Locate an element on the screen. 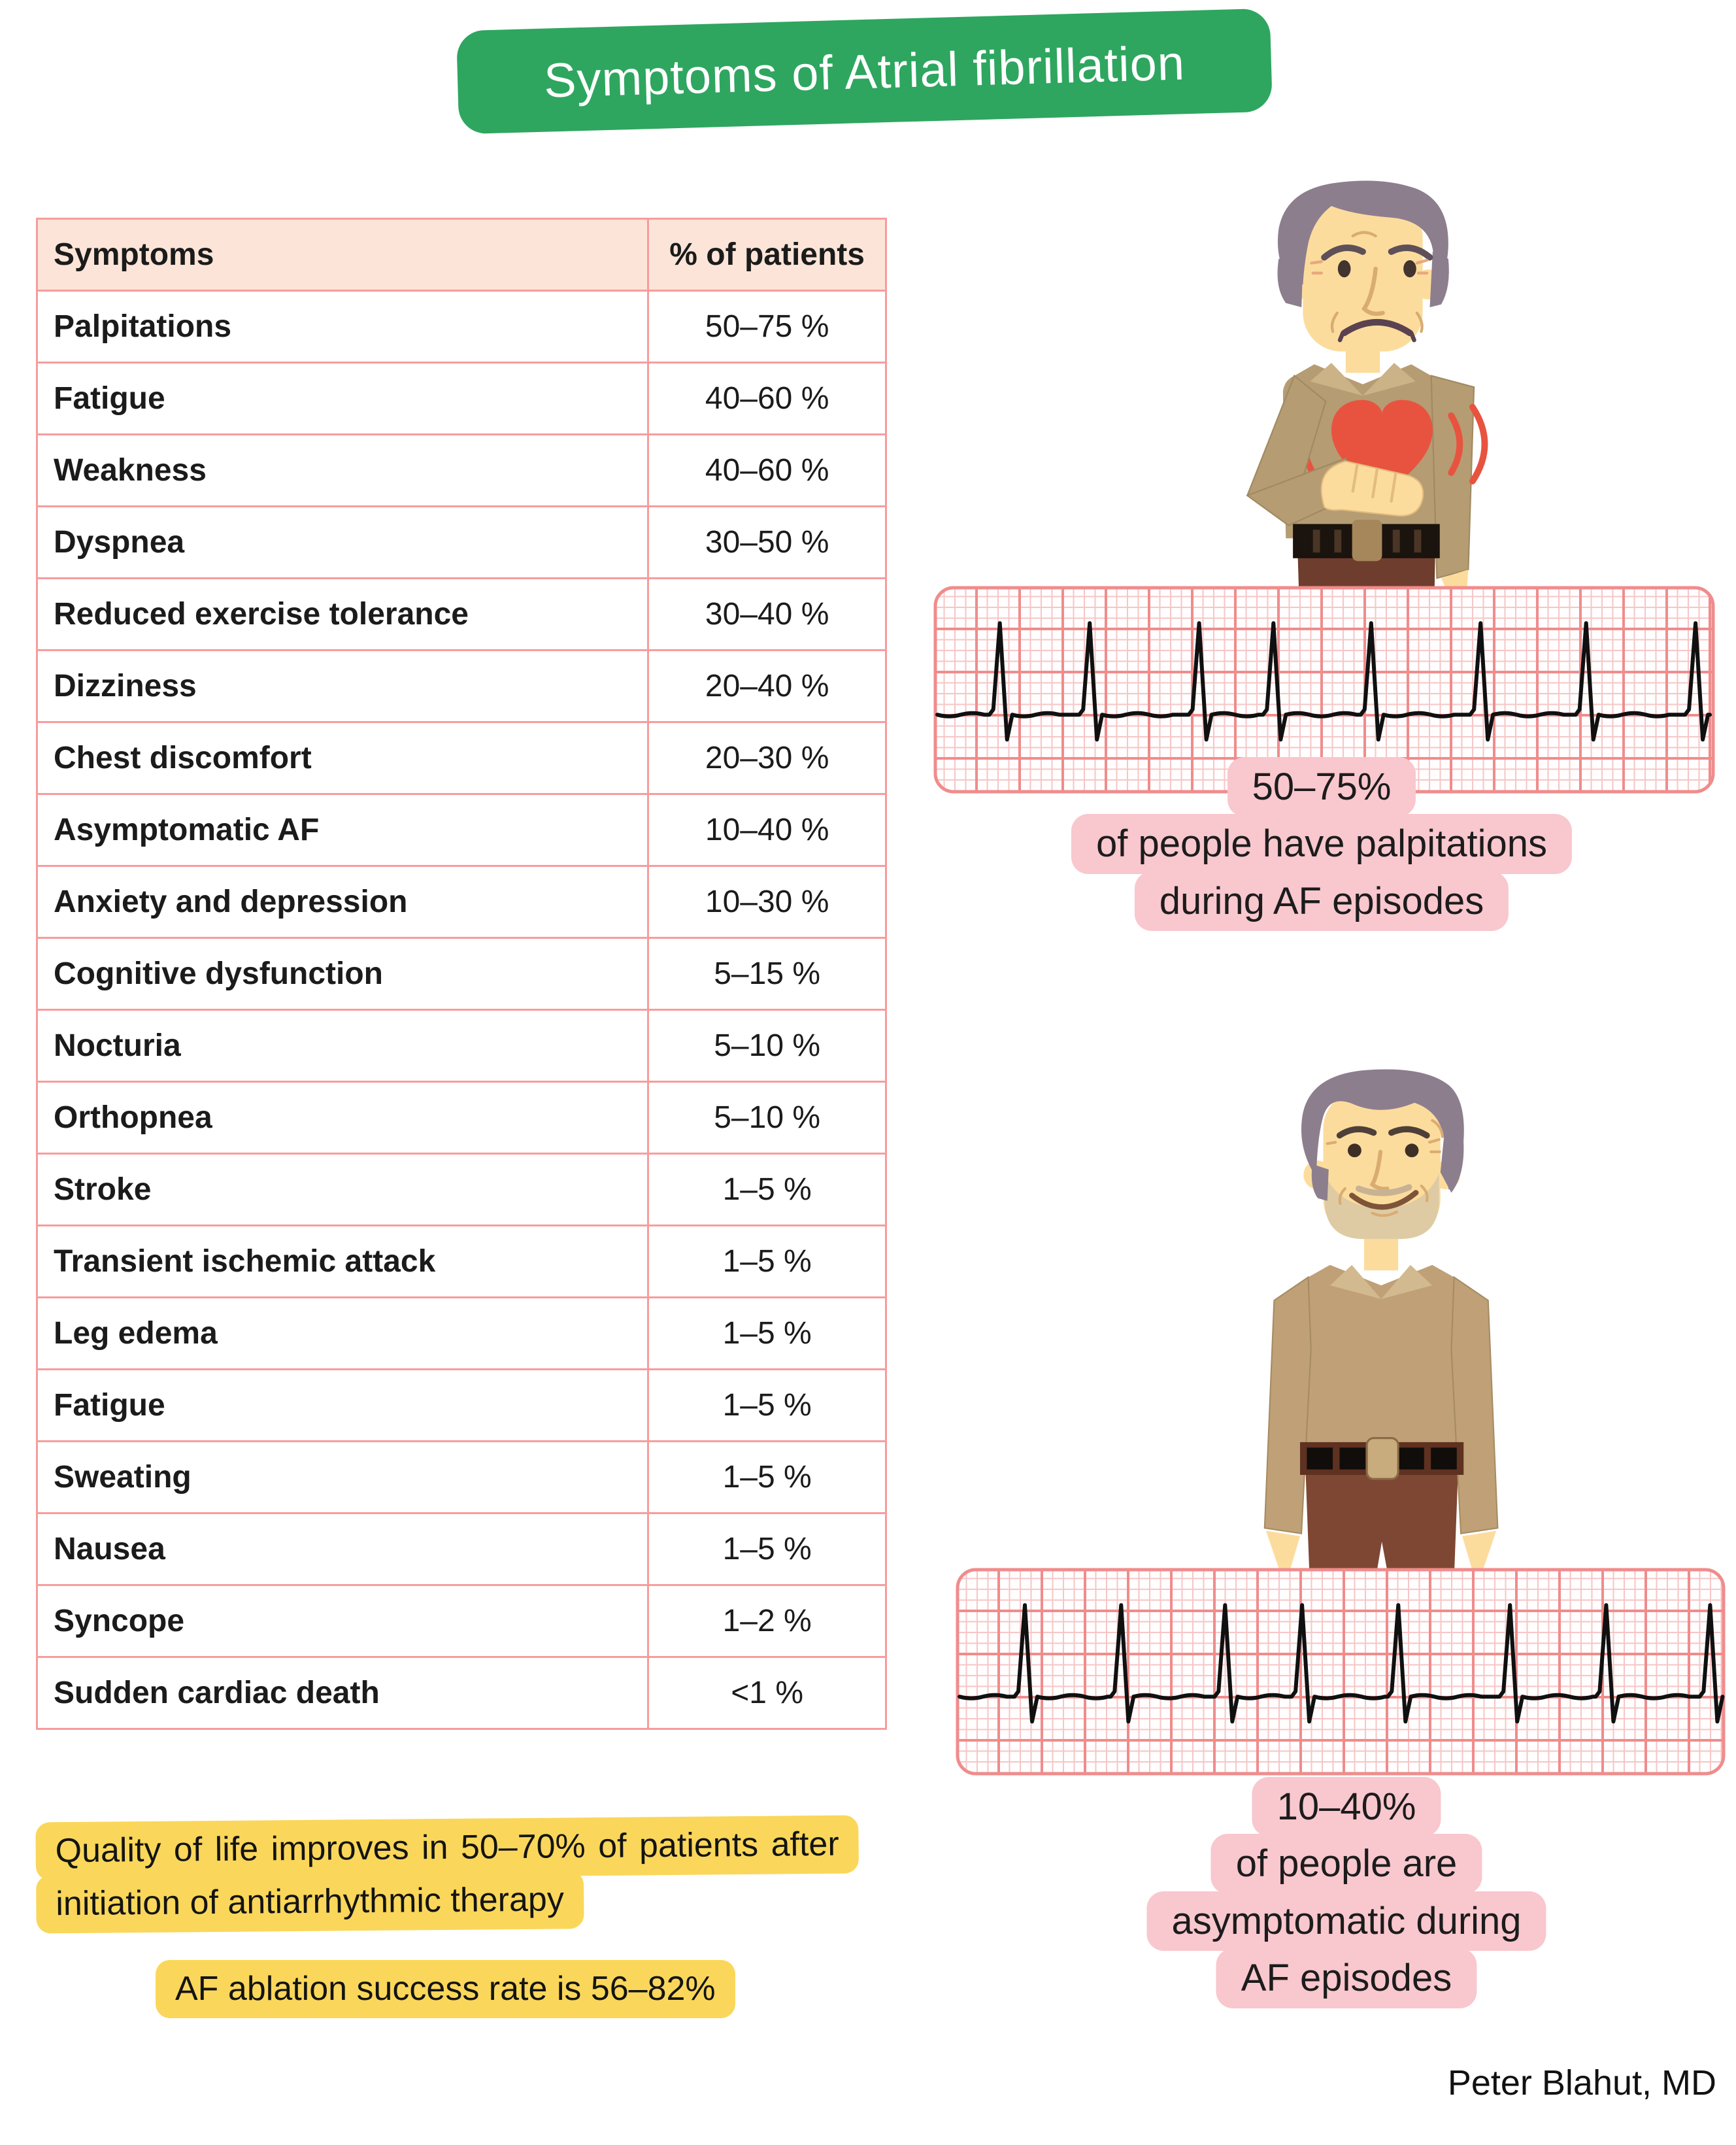  frown-mouth is located at coordinates (1377, 328).